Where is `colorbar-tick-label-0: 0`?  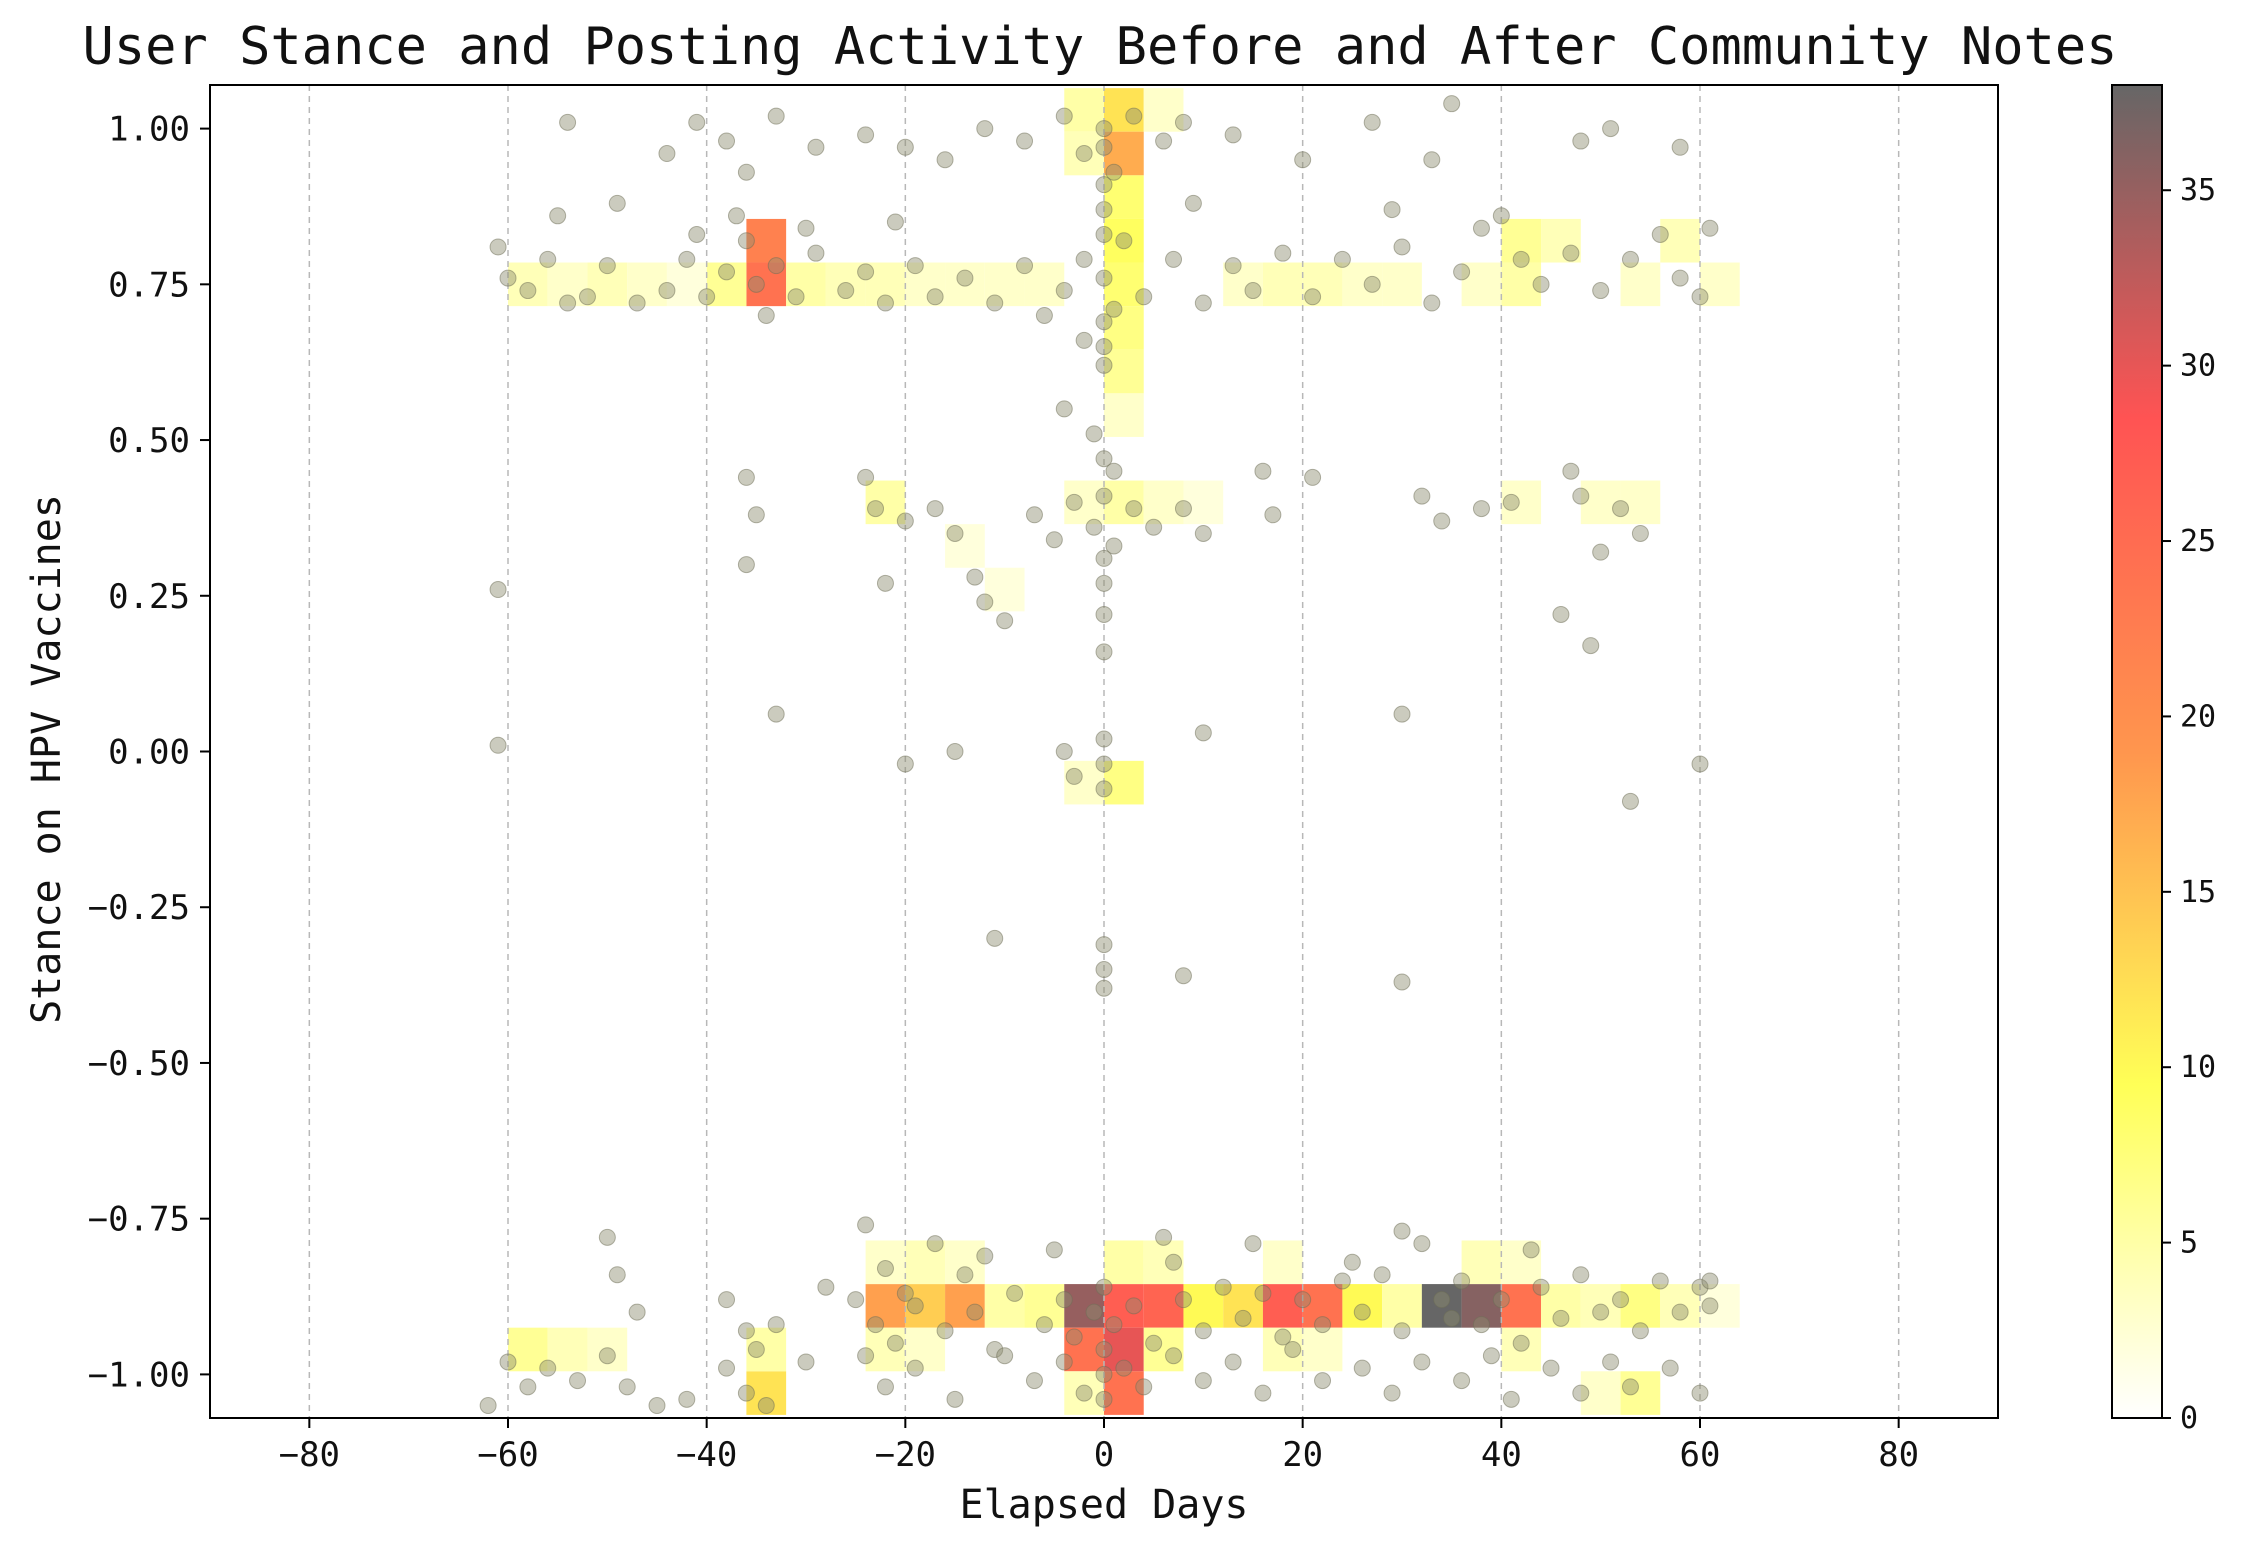 colorbar-tick-label-0: 0 is located at coordinates (2189, 1418).